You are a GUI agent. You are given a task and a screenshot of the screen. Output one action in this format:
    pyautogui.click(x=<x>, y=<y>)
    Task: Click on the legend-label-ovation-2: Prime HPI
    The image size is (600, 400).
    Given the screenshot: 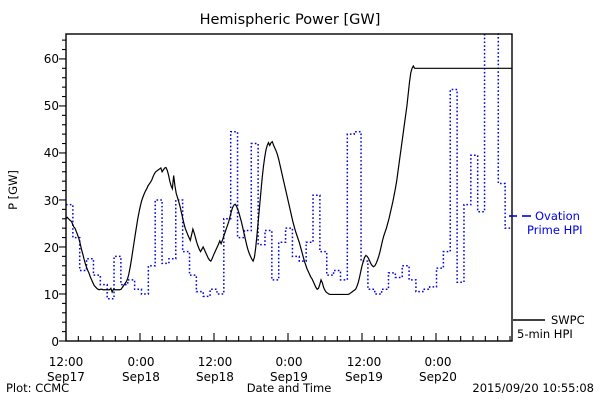 What is the action you would take?
    pyautogui.click(x=555, y=230)
    